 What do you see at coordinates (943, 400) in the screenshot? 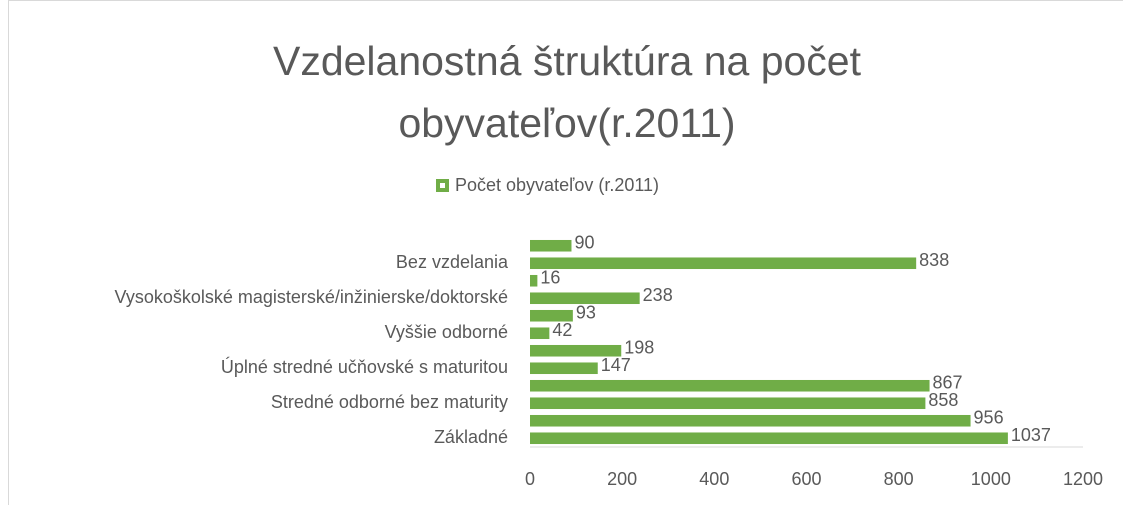
I see `data-label: 858` at bounding box center [943, 400].